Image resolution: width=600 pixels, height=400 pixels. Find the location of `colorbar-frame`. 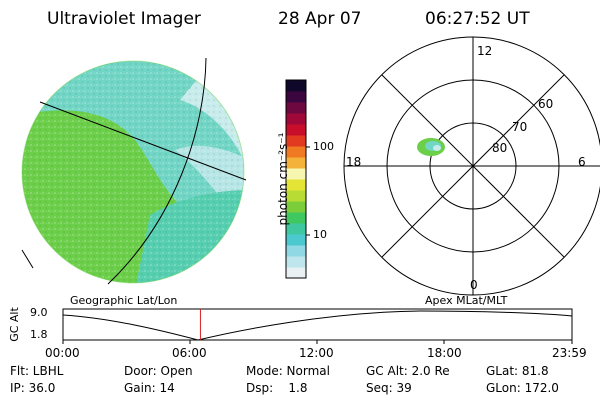

colorbar-frame is located at coordinates (296, 179).